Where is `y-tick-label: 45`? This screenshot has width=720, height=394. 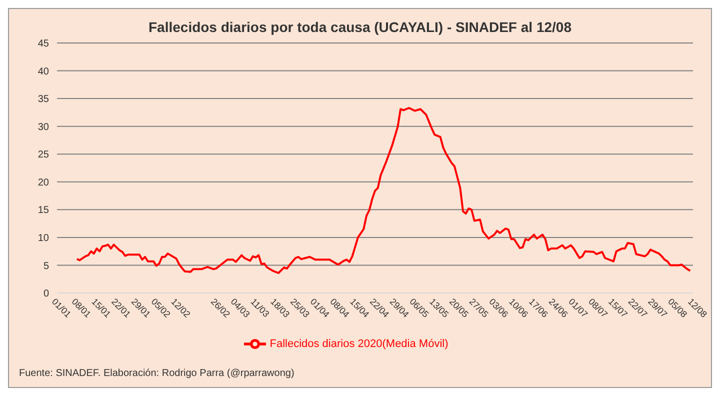 y-tick-label: 45 is located at coordinates (44, 44).